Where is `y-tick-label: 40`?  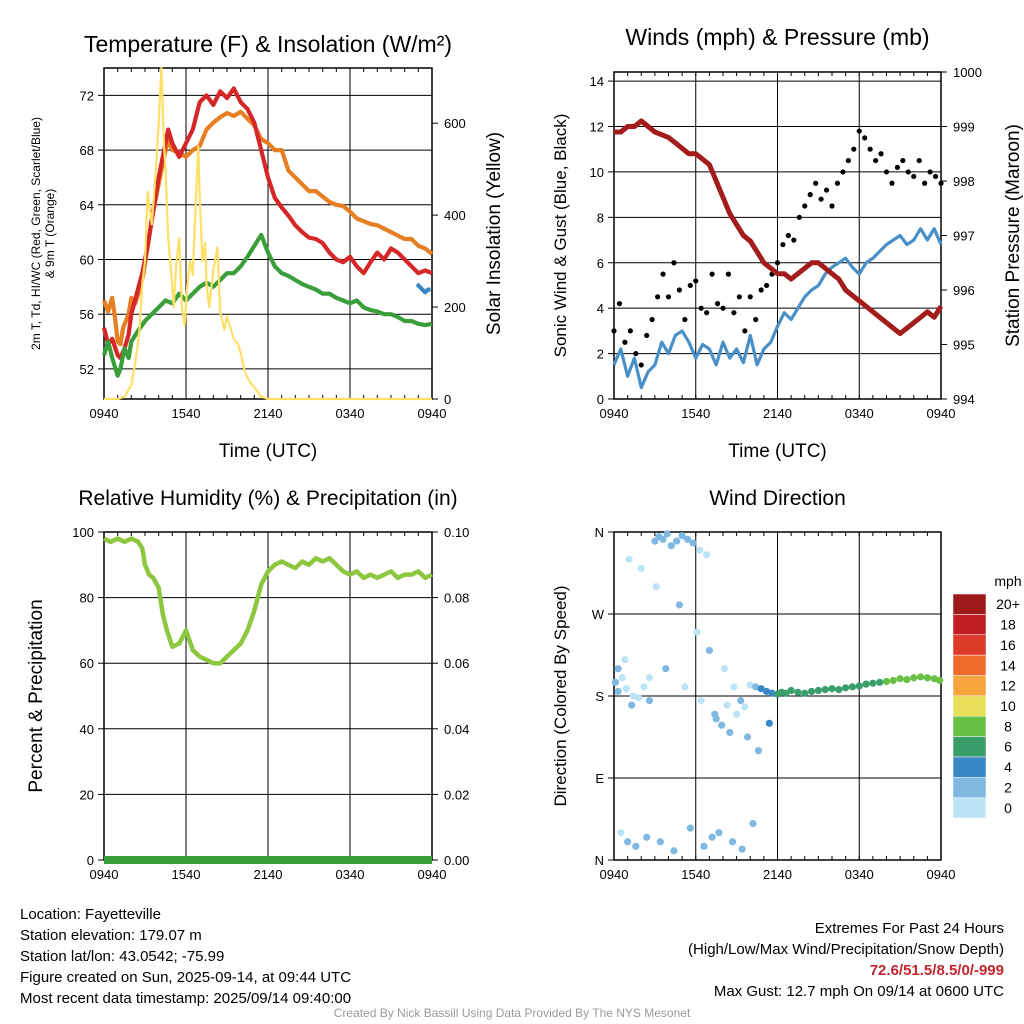
y-tick-label: 40 is located at coordinates (87, 729).